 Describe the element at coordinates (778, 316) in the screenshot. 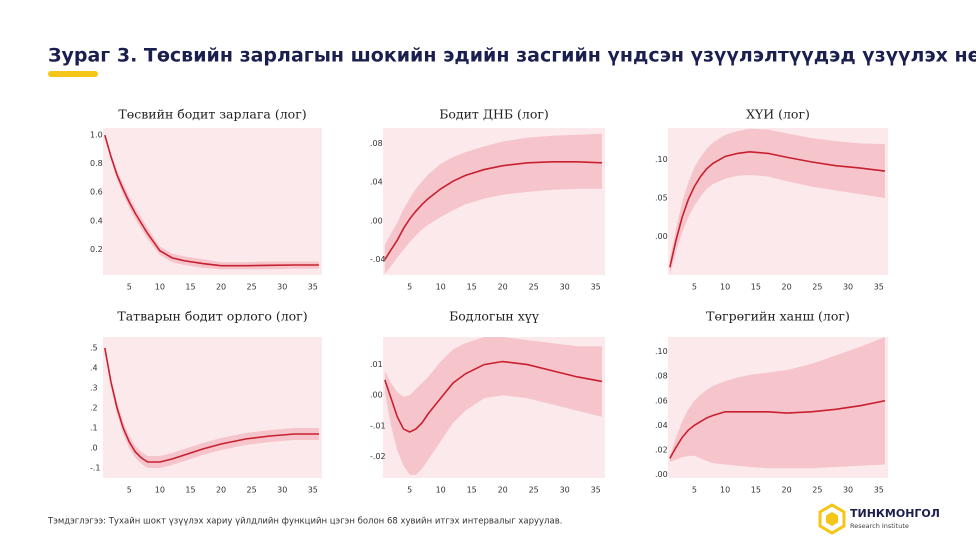

I see `chart-title: Төгрөгийн ханш (лог)` at that location.